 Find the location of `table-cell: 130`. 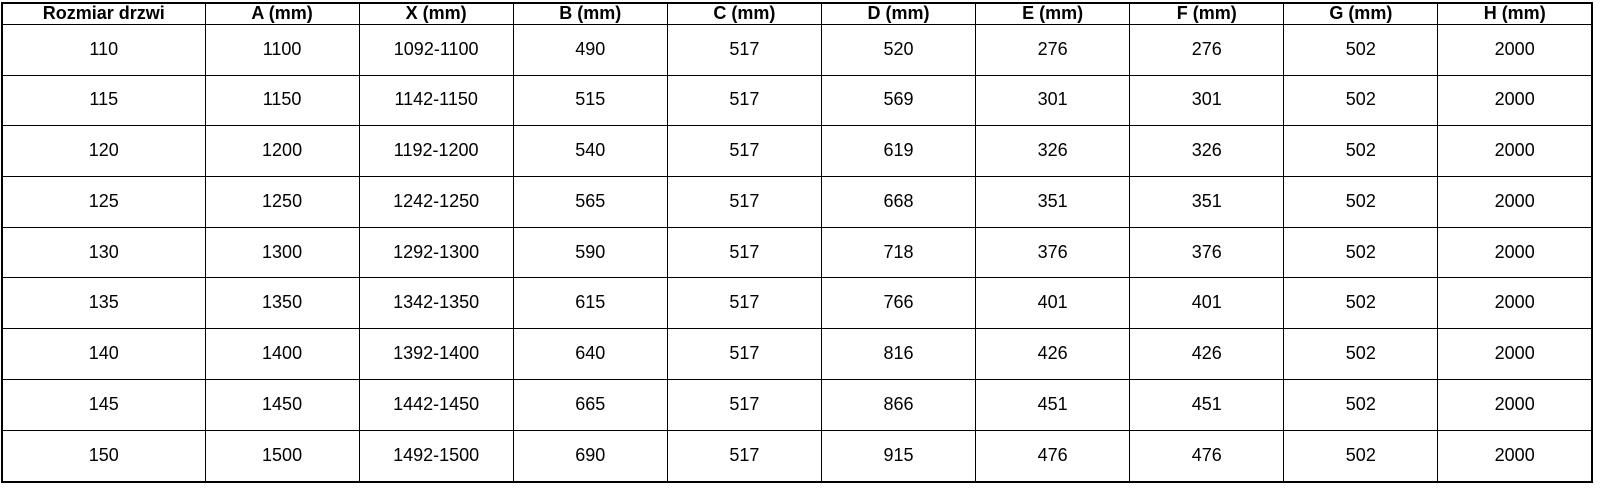

table-cell: 130 is located at coordinates (103, 252).